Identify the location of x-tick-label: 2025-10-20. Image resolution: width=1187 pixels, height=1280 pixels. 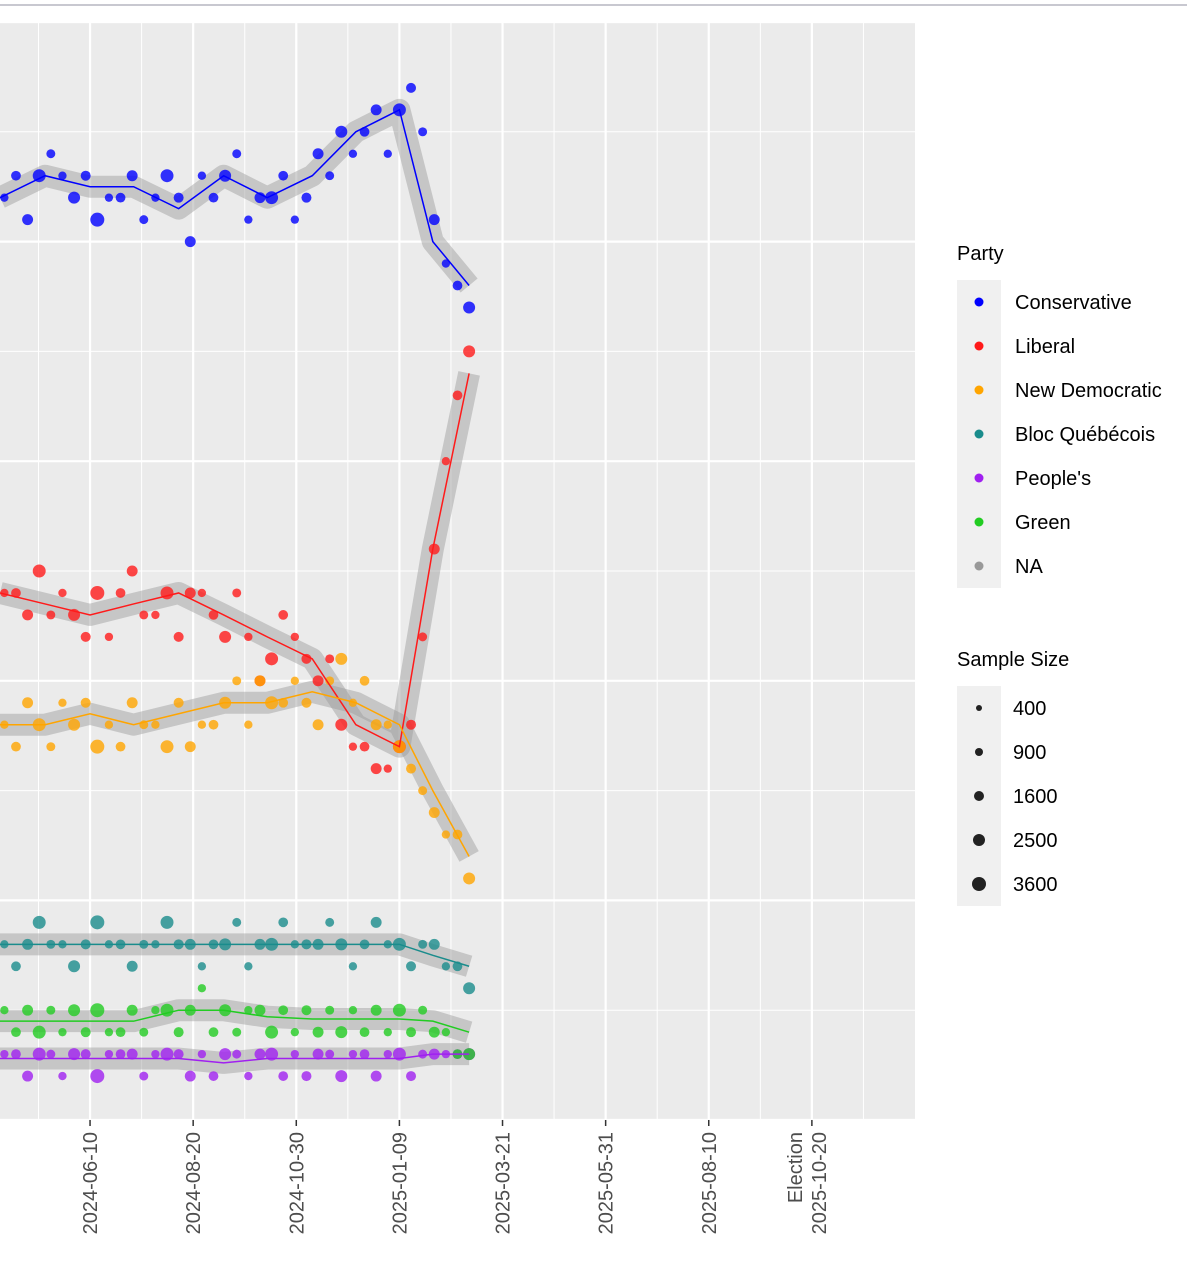
(820, 1183).